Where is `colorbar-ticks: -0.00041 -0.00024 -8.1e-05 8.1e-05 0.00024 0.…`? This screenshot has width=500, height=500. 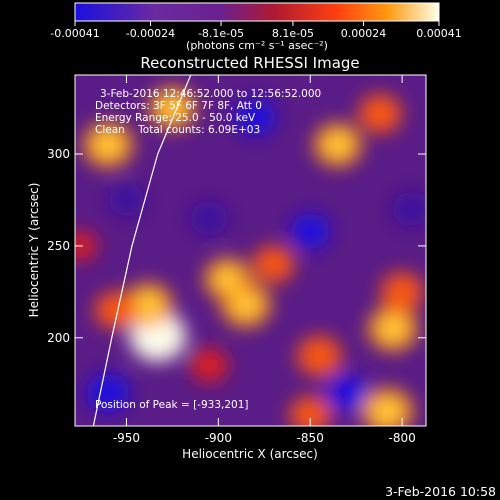 colorbar-ticks: -0.00041 -0.00024 -8.1e-05 8.1e-05 0.00024 0.… is located at coordinates (256, 30).